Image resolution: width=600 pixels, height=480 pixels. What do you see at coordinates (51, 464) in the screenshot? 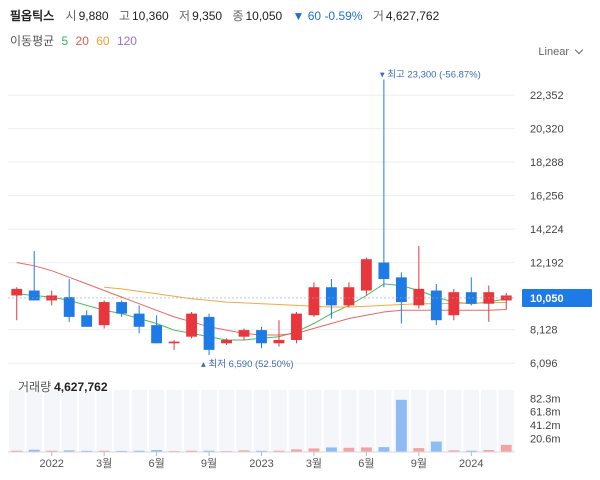
I see `x-tick-label: 2022` at bounding box center [51, 464].